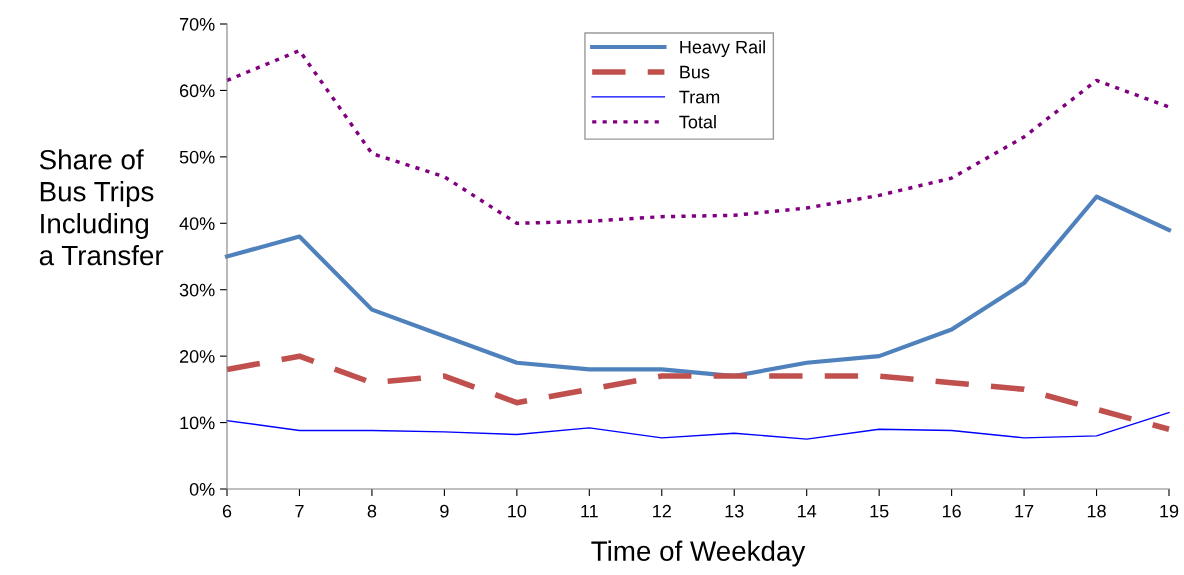  I want to click on x-tick-label: 15, so click(879, 511).